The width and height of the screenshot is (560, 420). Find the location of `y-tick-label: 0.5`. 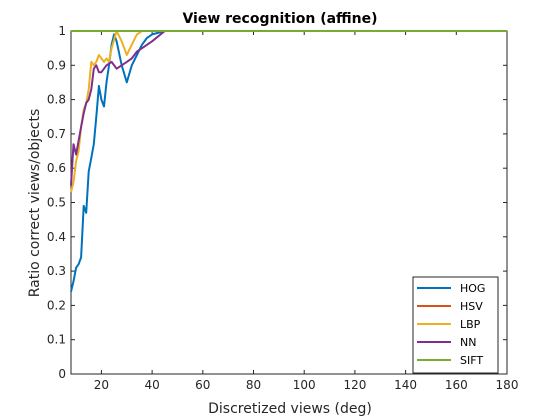

y-tick-label: 0.5 is located at coordinates (56, 203).